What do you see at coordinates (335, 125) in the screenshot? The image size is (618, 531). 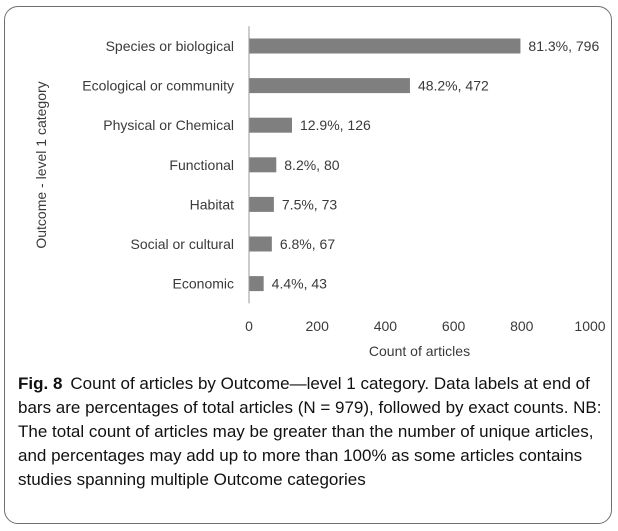 I see `data-label-2: 12.9%, 126` at bounding box center [335, 125].